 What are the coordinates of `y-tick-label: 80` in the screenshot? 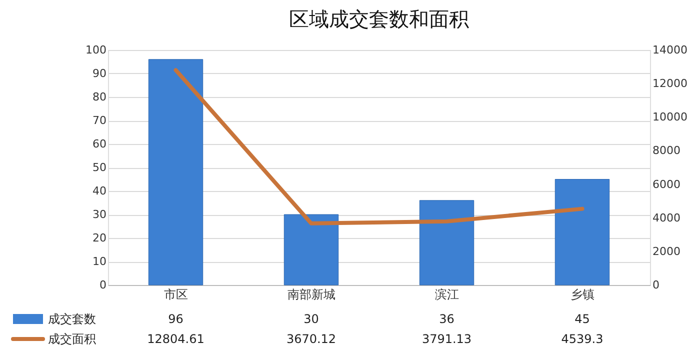 It's located at (99, 97).